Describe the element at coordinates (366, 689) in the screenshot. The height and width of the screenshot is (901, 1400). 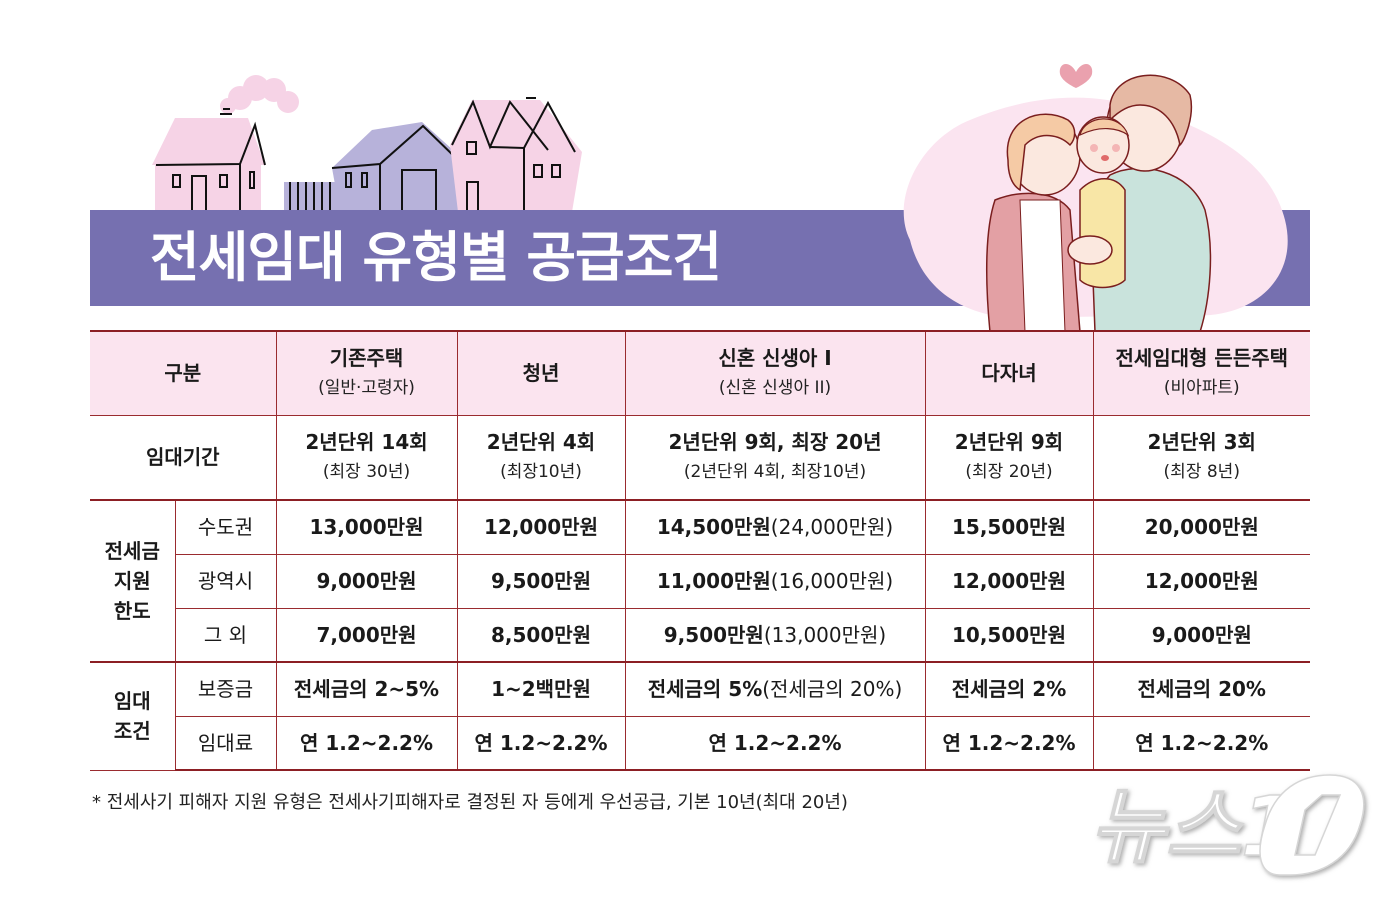
I see `table-cell: 전세금의 2~5%` at that location.